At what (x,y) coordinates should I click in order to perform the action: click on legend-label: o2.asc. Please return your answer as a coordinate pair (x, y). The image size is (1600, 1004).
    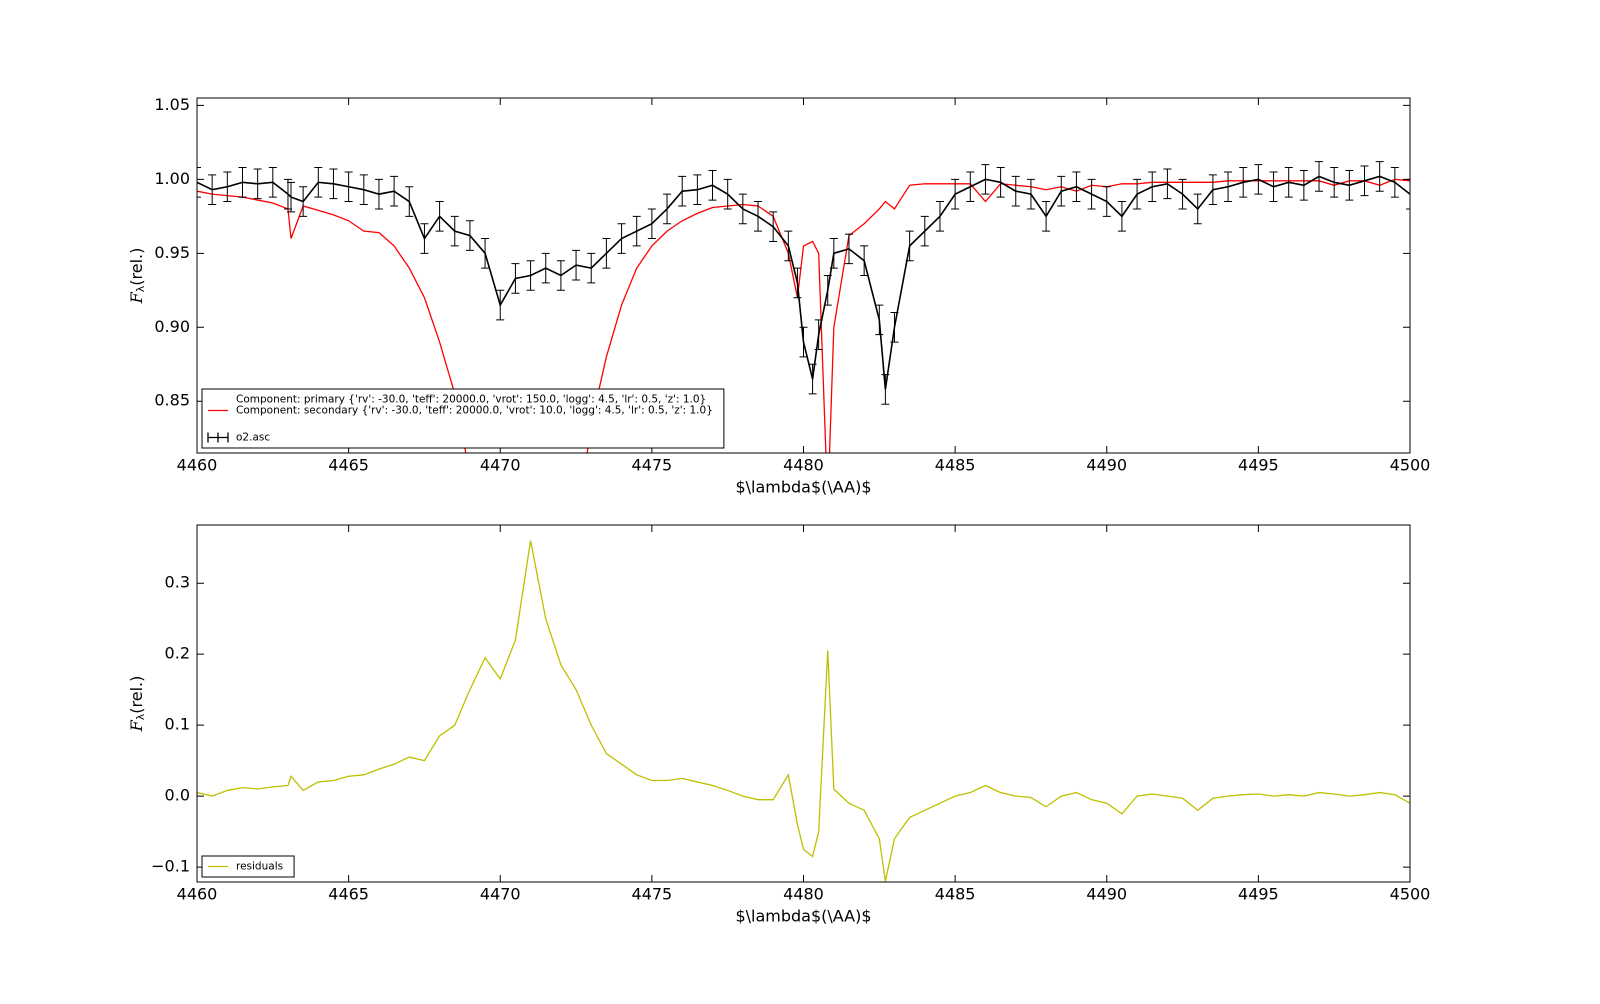
    Looking at the image, I should click on (253, 438).